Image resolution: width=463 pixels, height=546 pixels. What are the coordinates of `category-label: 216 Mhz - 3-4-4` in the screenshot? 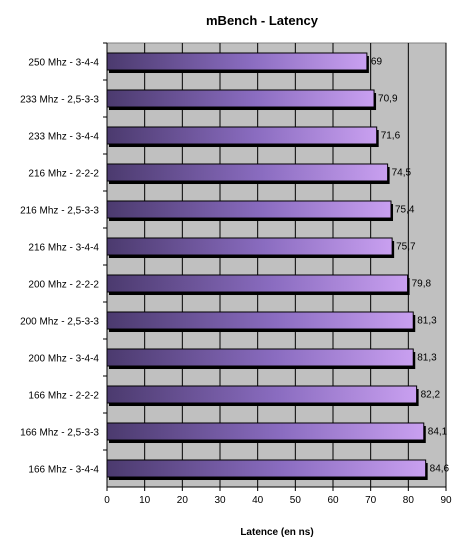 It's located at (63, 248).